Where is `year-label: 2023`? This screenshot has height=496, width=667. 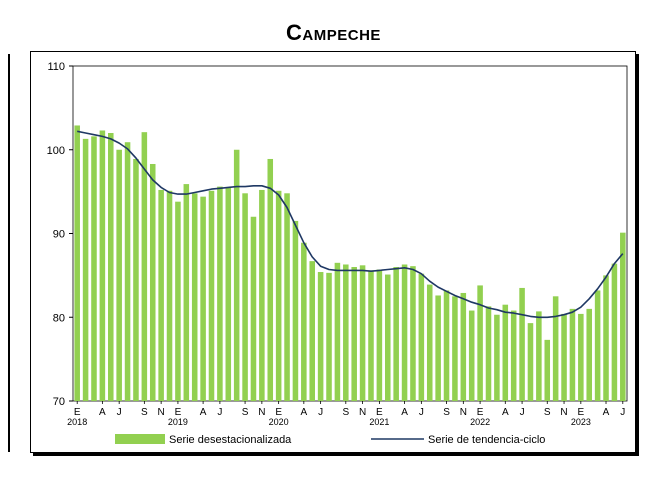 year-label: 2023 is located at coordinates (581, 422).